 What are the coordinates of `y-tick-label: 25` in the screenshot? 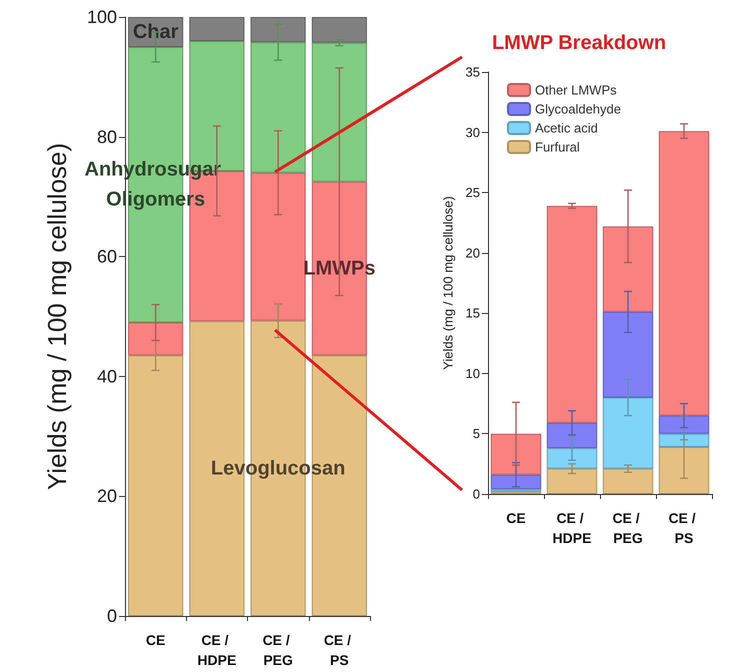 It's located at (473, 192).